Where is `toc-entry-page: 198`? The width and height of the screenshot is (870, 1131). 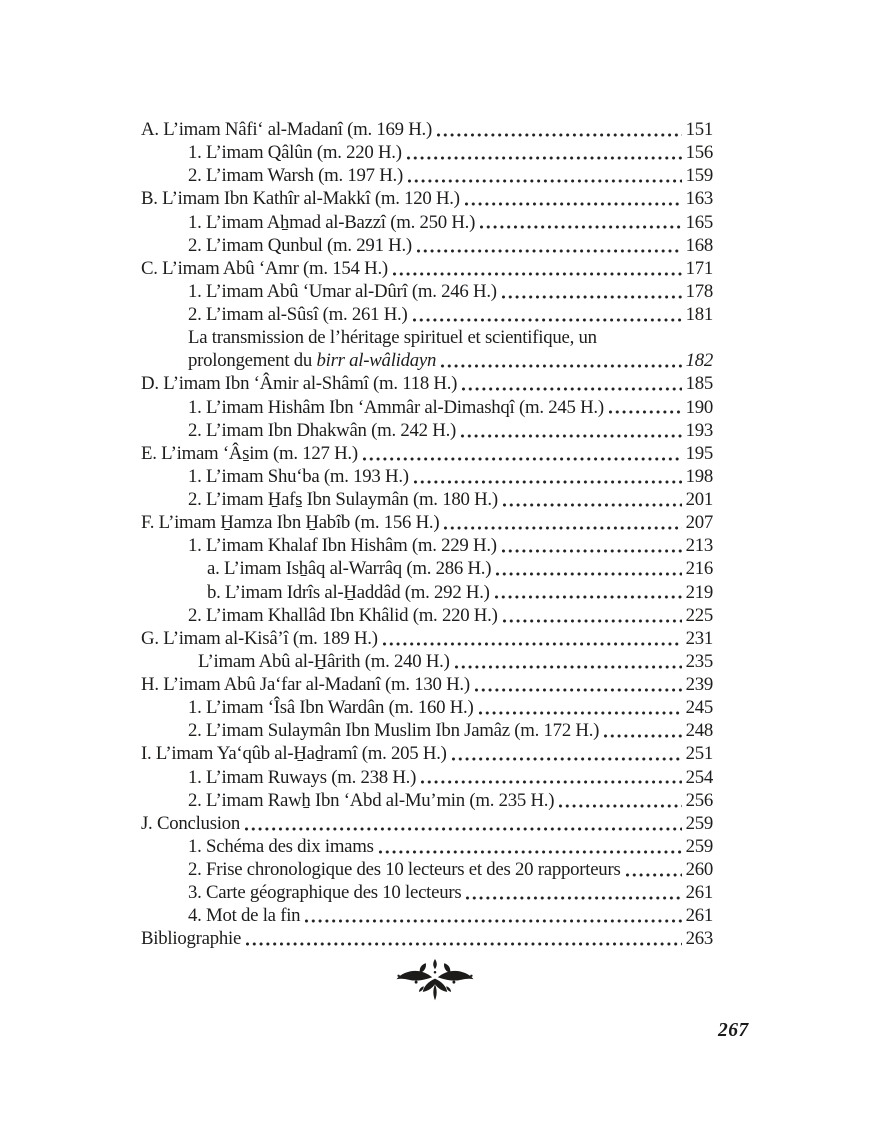 toc-entry-page: 198 is located at coordinates (699, 476).